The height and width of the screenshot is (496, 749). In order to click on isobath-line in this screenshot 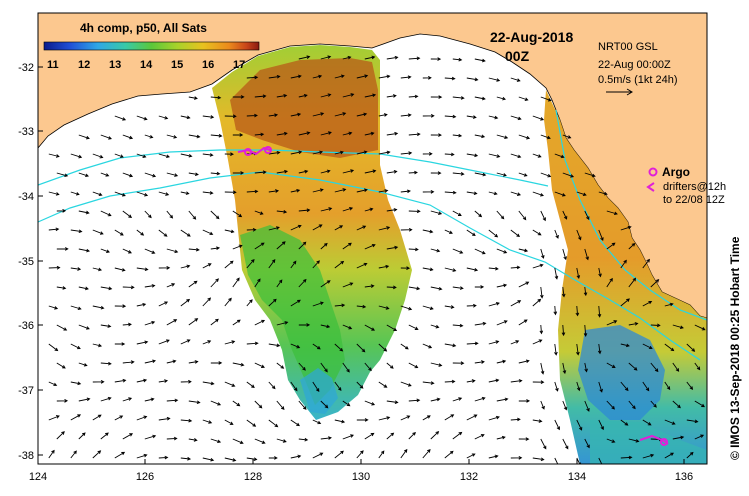, I will do `click(293, 168)`.